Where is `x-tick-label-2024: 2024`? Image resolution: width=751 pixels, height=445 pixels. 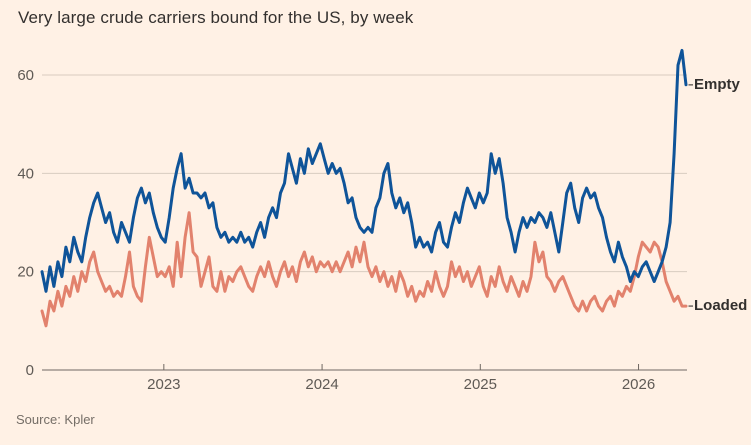
x-tick-label-2024: 2024 is located at coordinates (321, 384).